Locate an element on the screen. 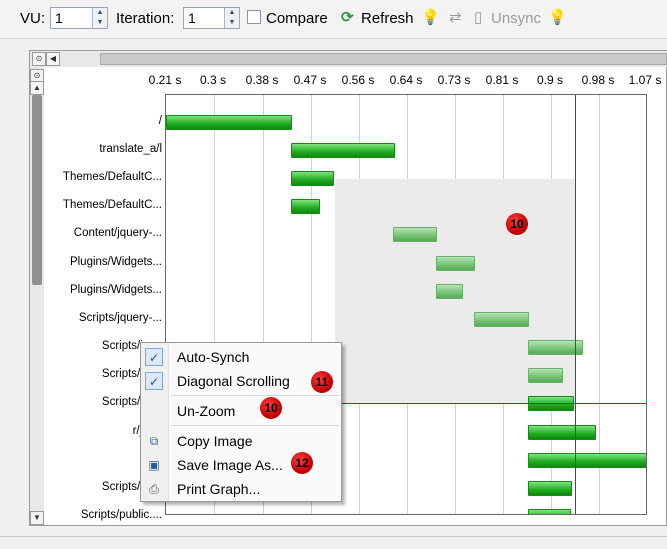  annotation-marker: 12 is located at coordinates (302, 463).